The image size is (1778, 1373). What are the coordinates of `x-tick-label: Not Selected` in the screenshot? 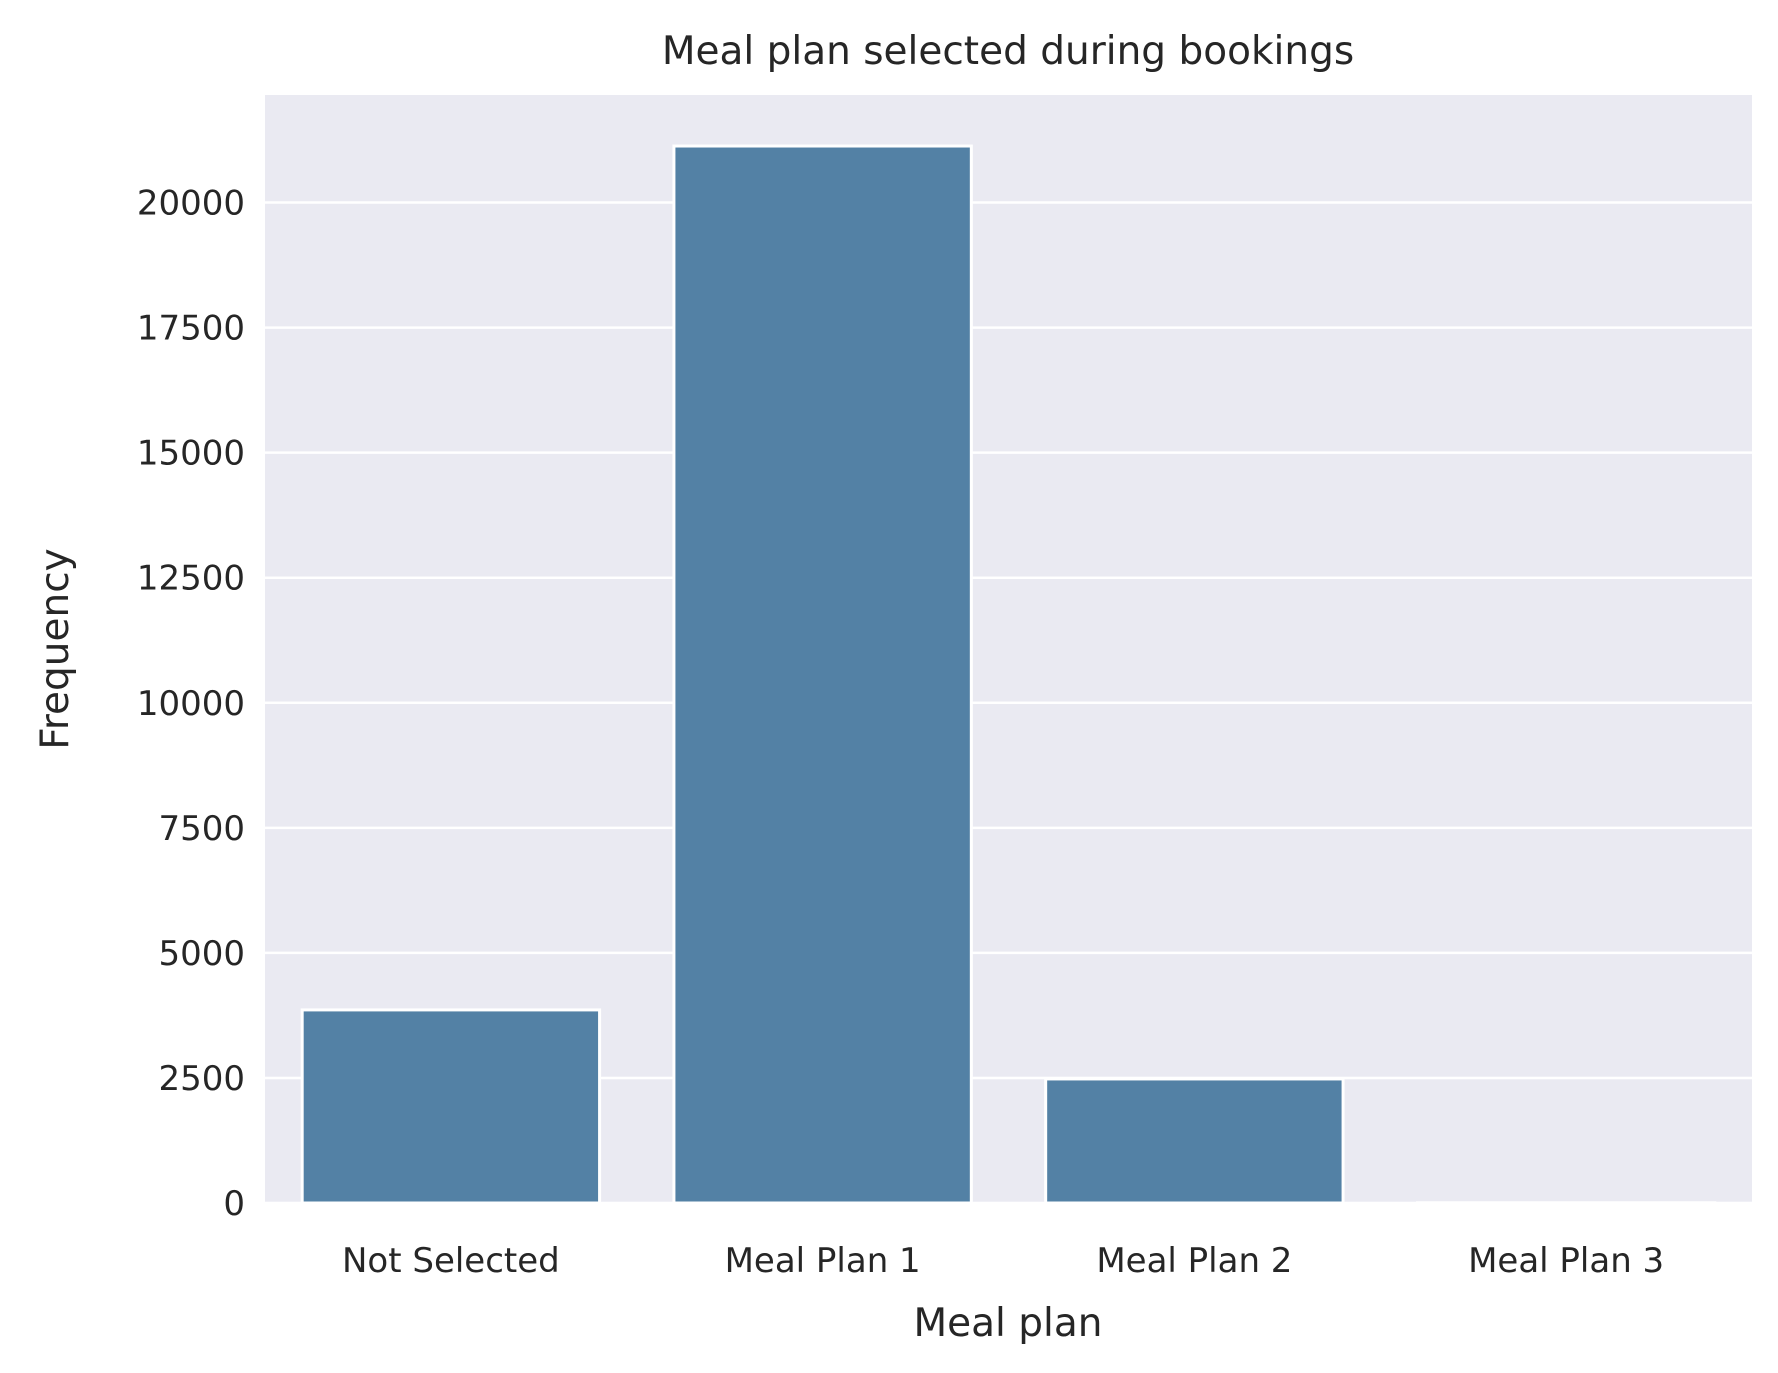 It's located at (451, 1261).